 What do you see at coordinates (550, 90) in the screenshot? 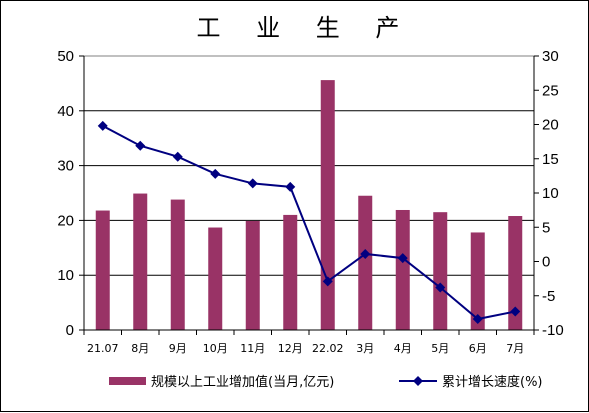
I see `y-right-tick-label: 25` at bounding box center [550, 90].